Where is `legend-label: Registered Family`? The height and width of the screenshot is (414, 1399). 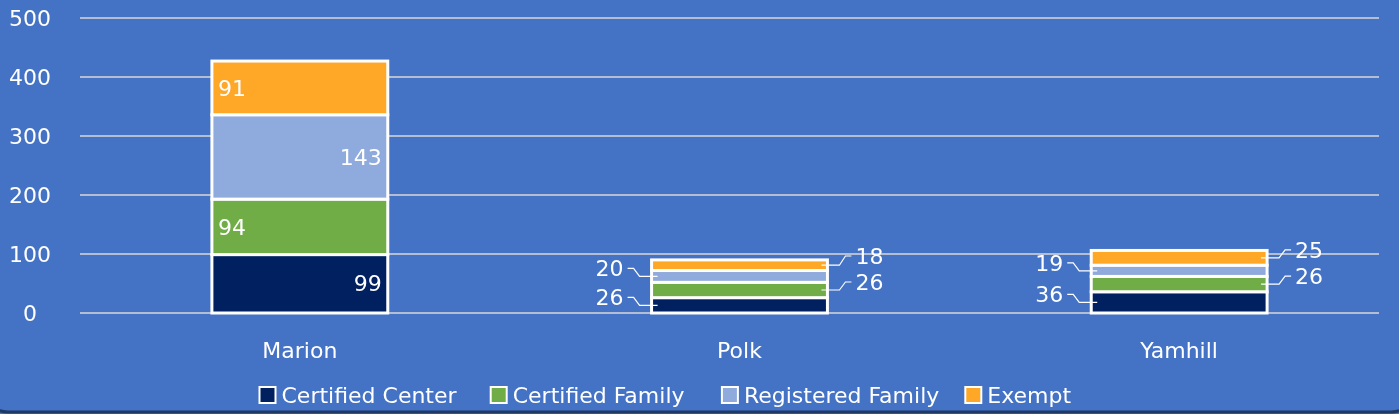
legend-label: Registered Family is located at coordinates (841, 395).